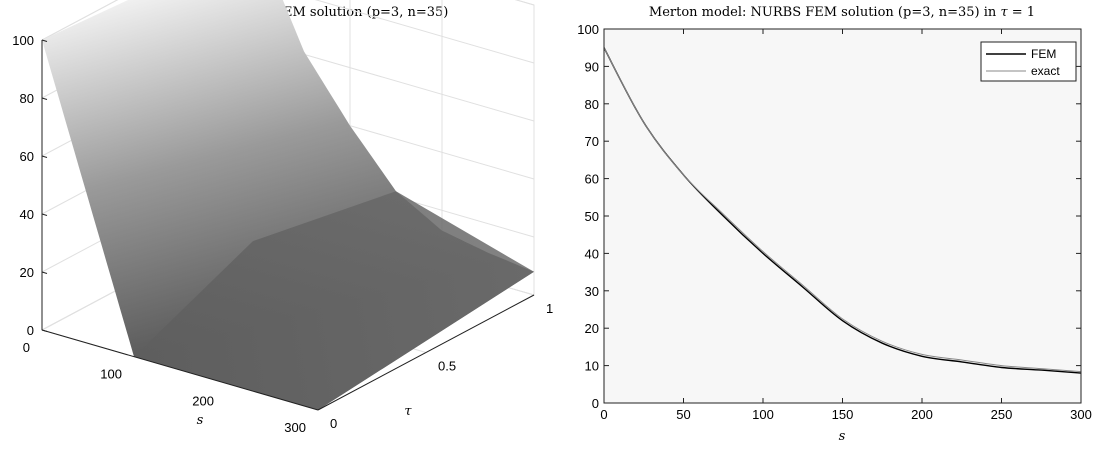  Describe the element at coordinates (26, 347) in the screenshot. I see `s-tick-label-0: 0` at that location.